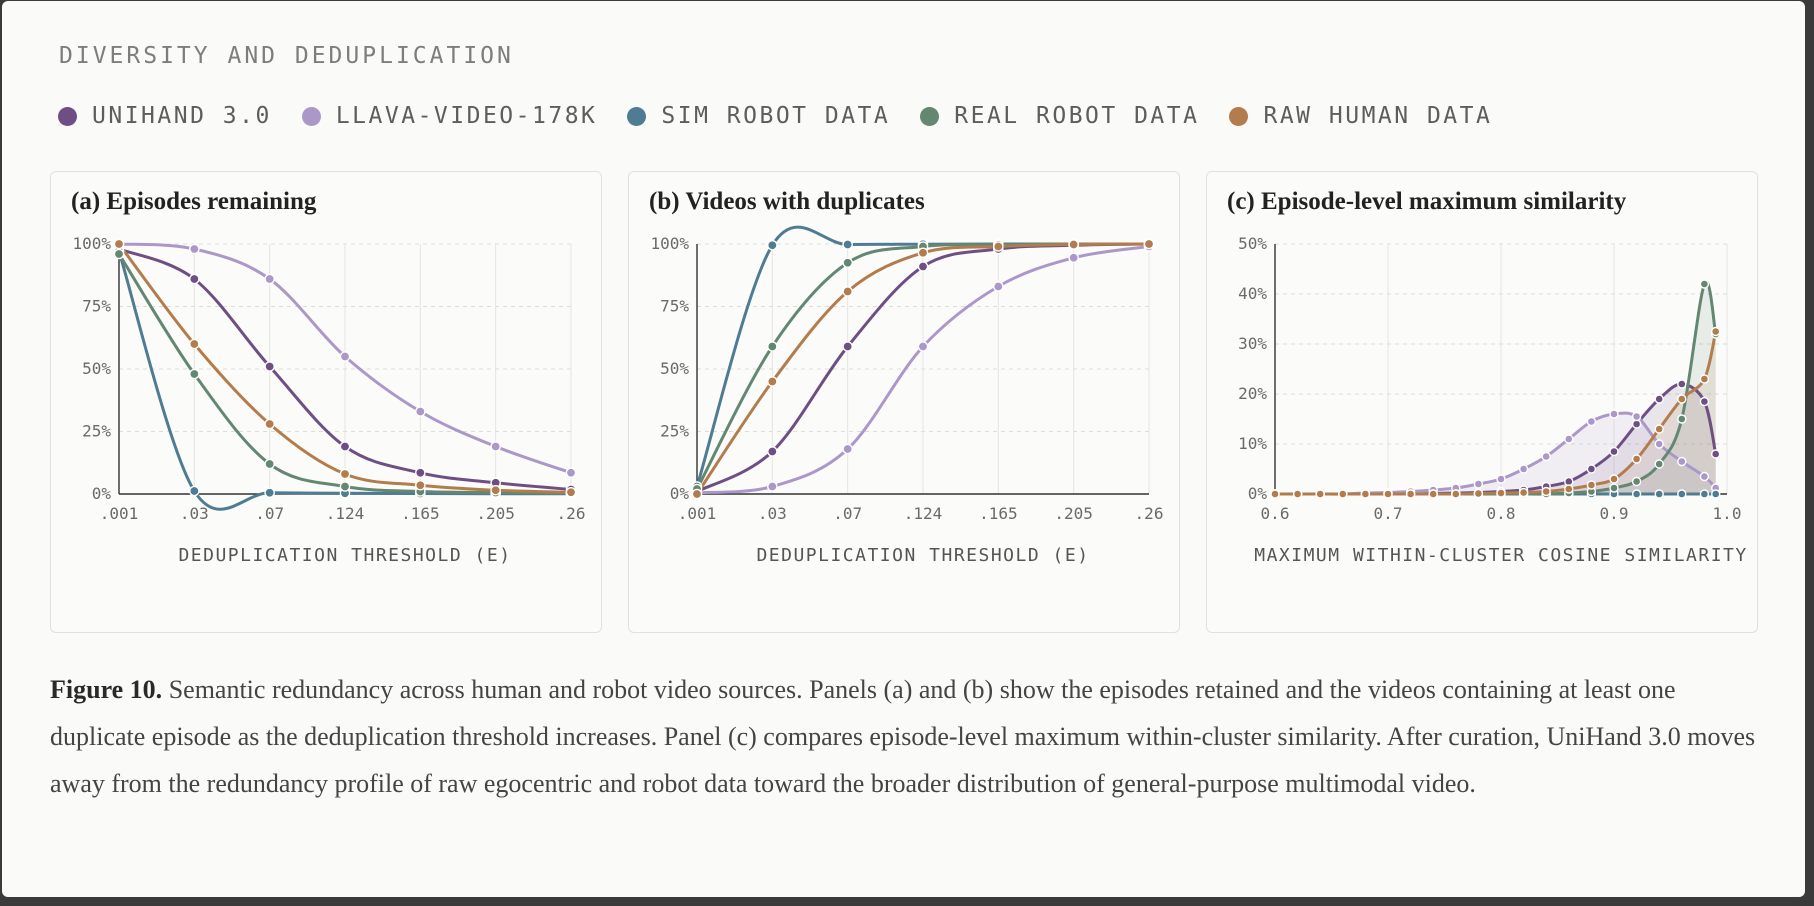 The image size is (1814, 906). I want to click on x-tick-label: .26, so click(571, 513).